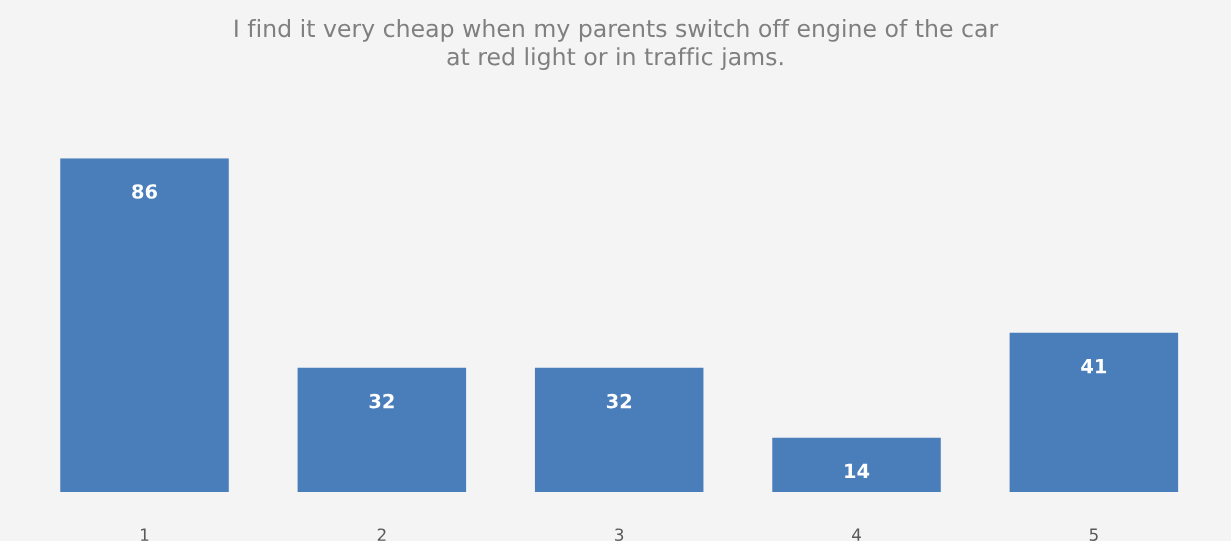 Image resolution: width=1231 pixels, height=541 pixels. Describe the element at coordinates (617, 44) in the screenshot. I see `chart-title: I find it very cheap when my parents switch off engine of the car at red light or in traffic jams.` at that location.